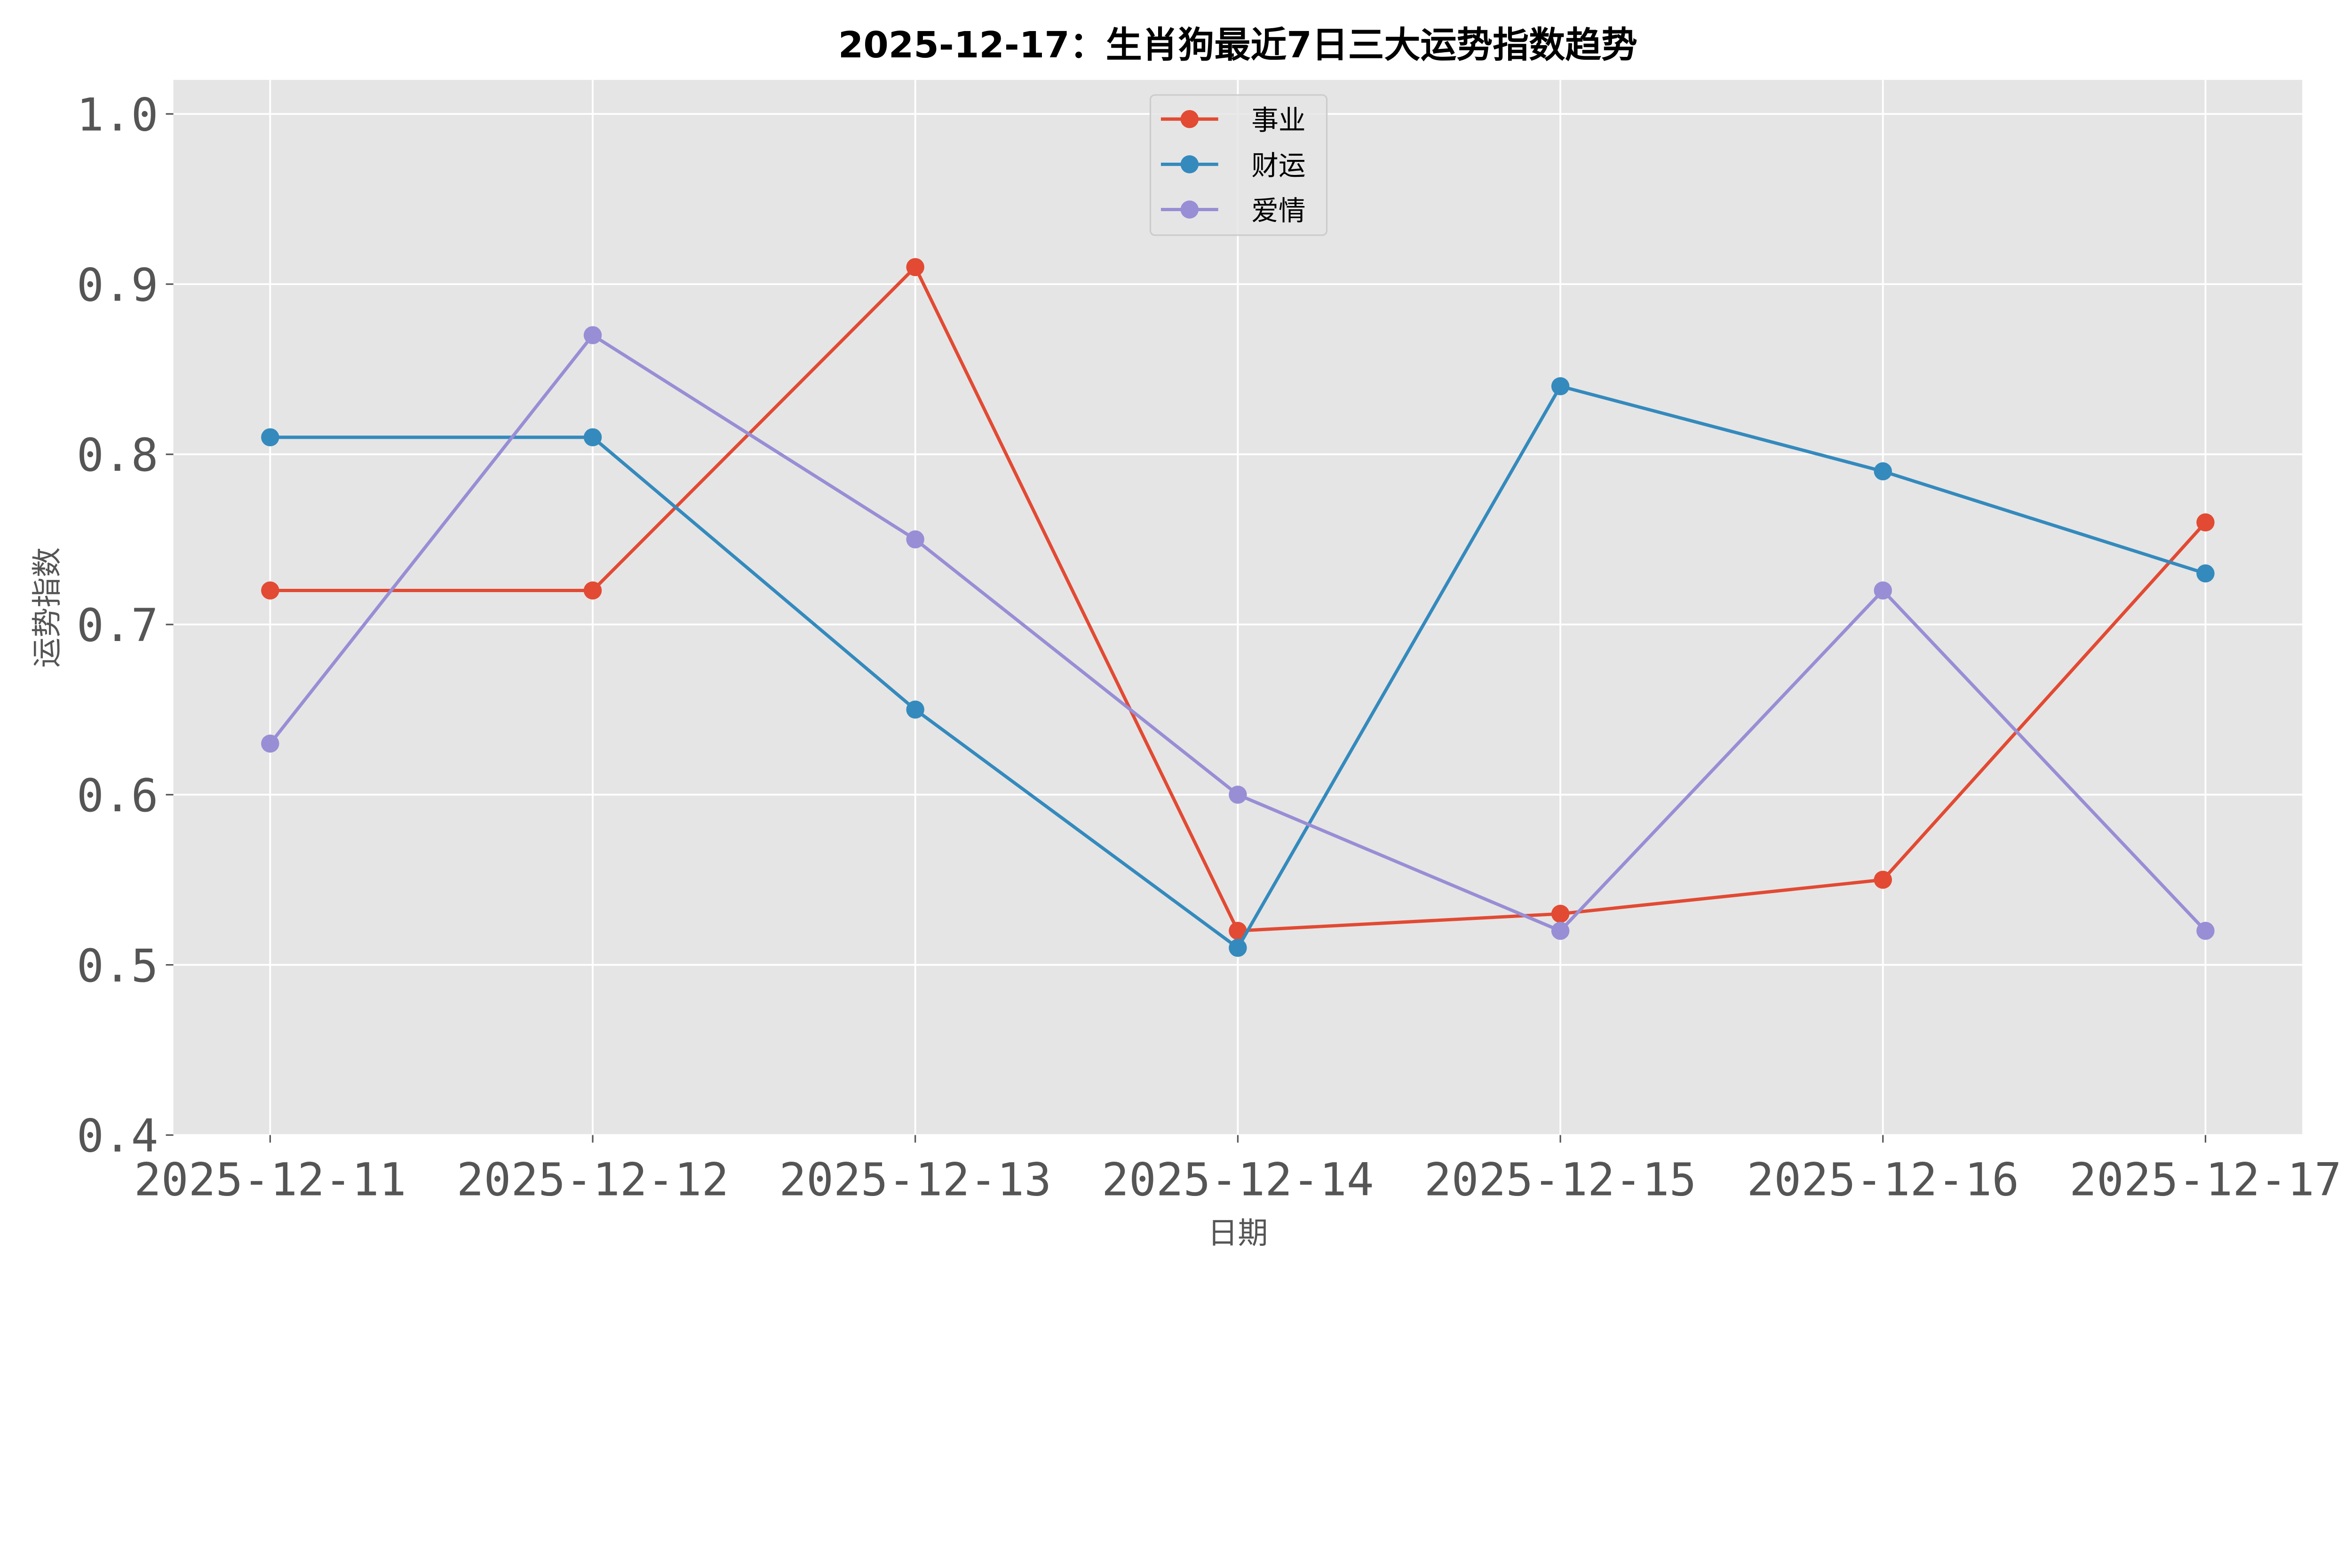 The width and height of the screenshot is (2352, 1568). What do you see at coordinates (2205, 1180) in the screenshot?
I see `x-tick-label: 2025-12-17` at bounding box center [2205, 1180].